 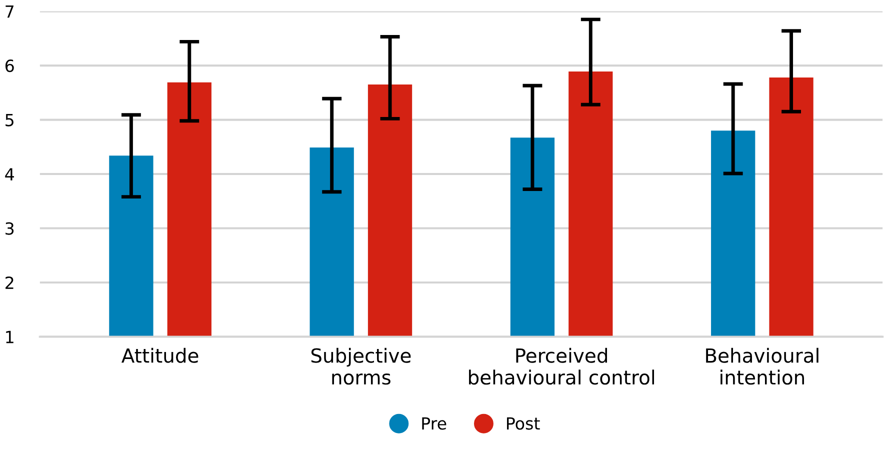 What do you see at coordinates (10, 11) in the screenshot?
I see `y-tick-label: 7` at bounding box center [10, 11].